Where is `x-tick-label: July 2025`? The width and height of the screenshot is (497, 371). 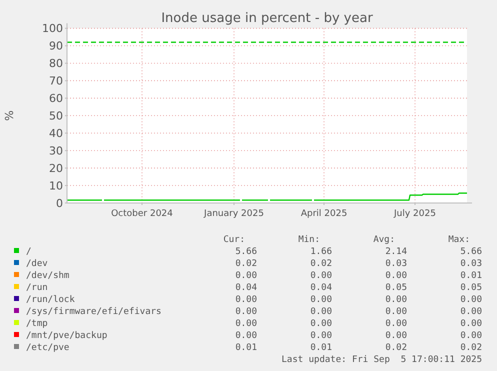
x-tick-label: July 2025 is located at coordinates (414, 214).